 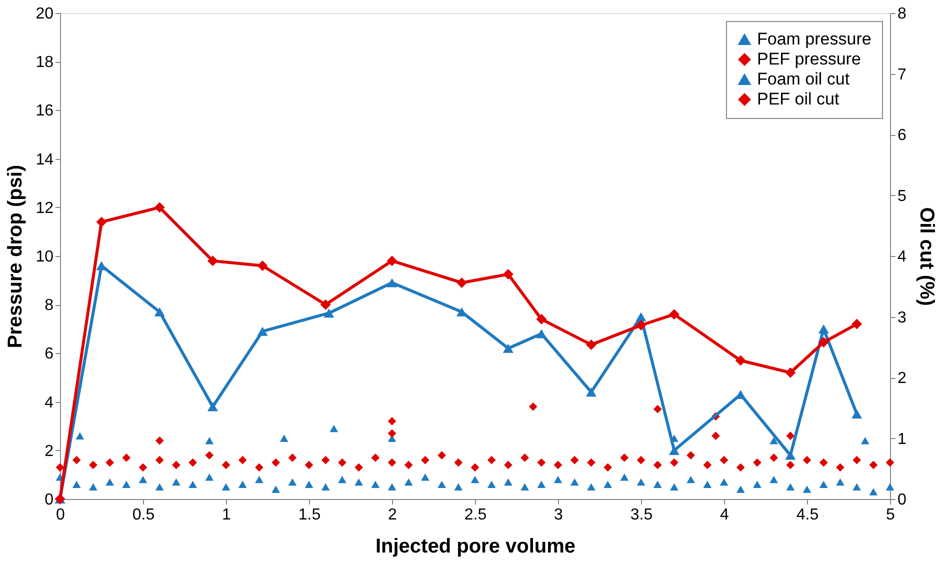 What do you see at coordinates (45, 208) in the screenshot?
I see `y-tick-label: 12` at bounding box center [45, 208].